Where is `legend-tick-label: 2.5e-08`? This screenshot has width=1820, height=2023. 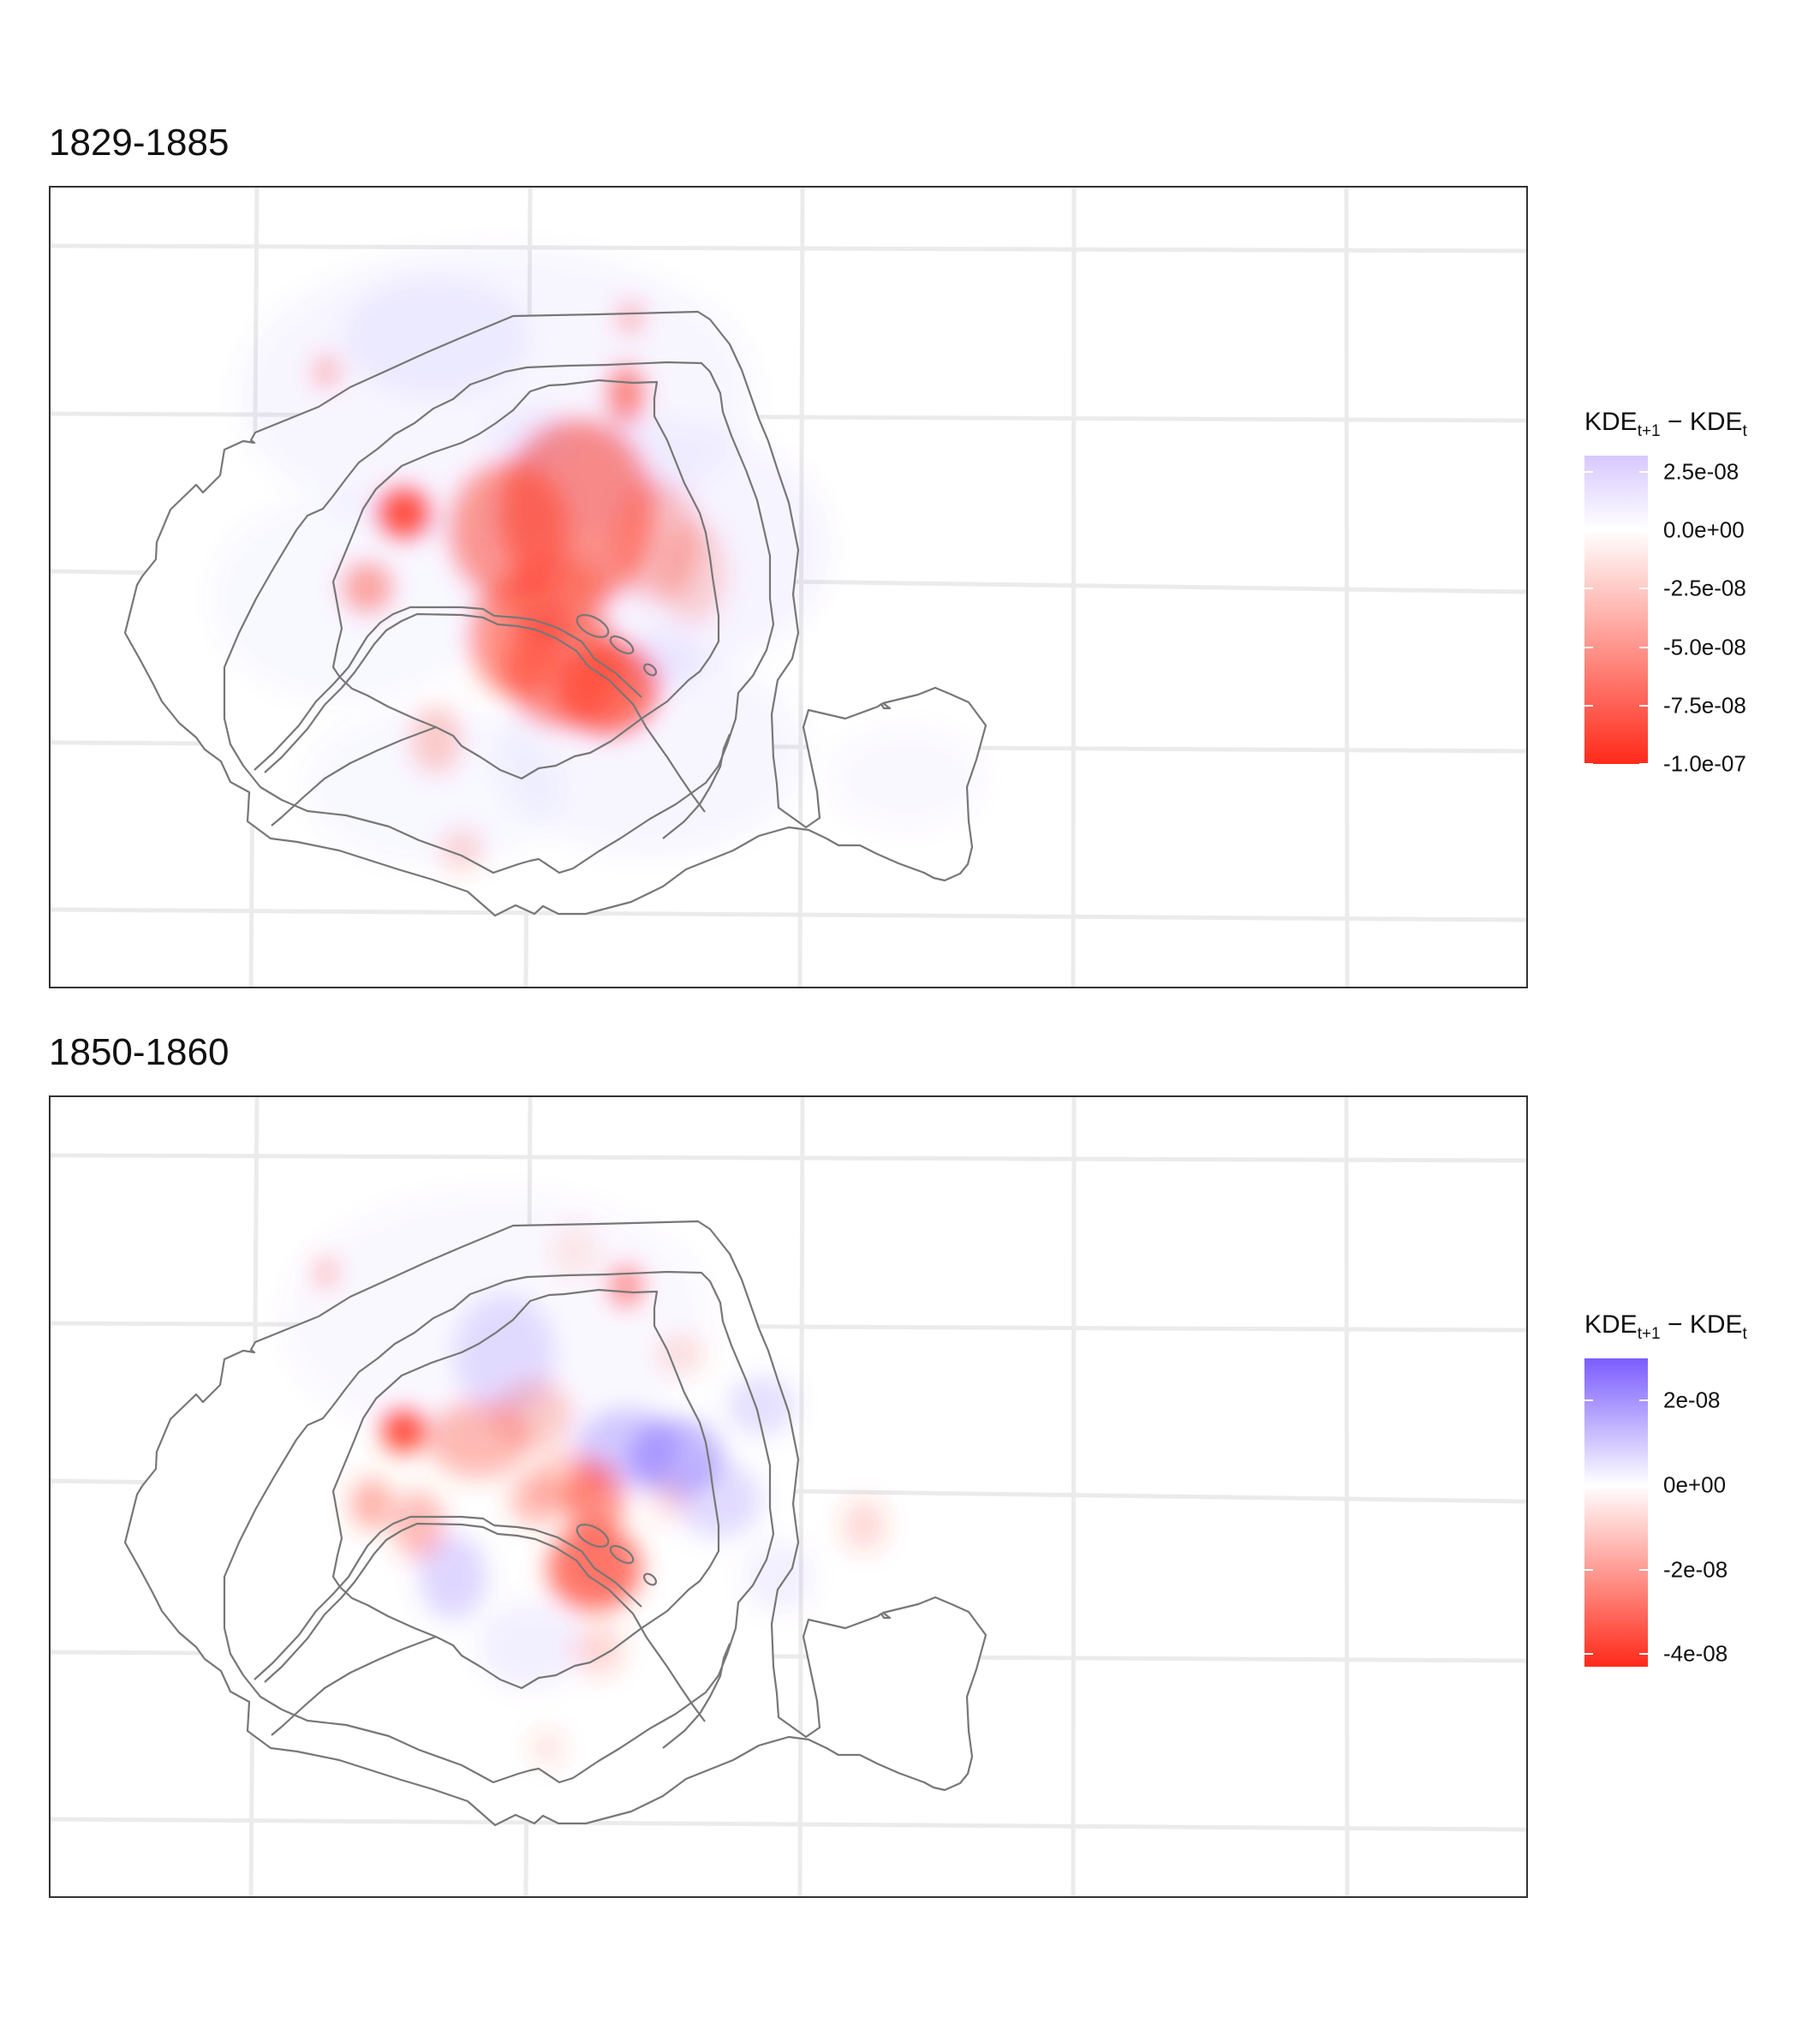
legend-tick-label: 2.5e-08 is located at coordinates (1701, 471).